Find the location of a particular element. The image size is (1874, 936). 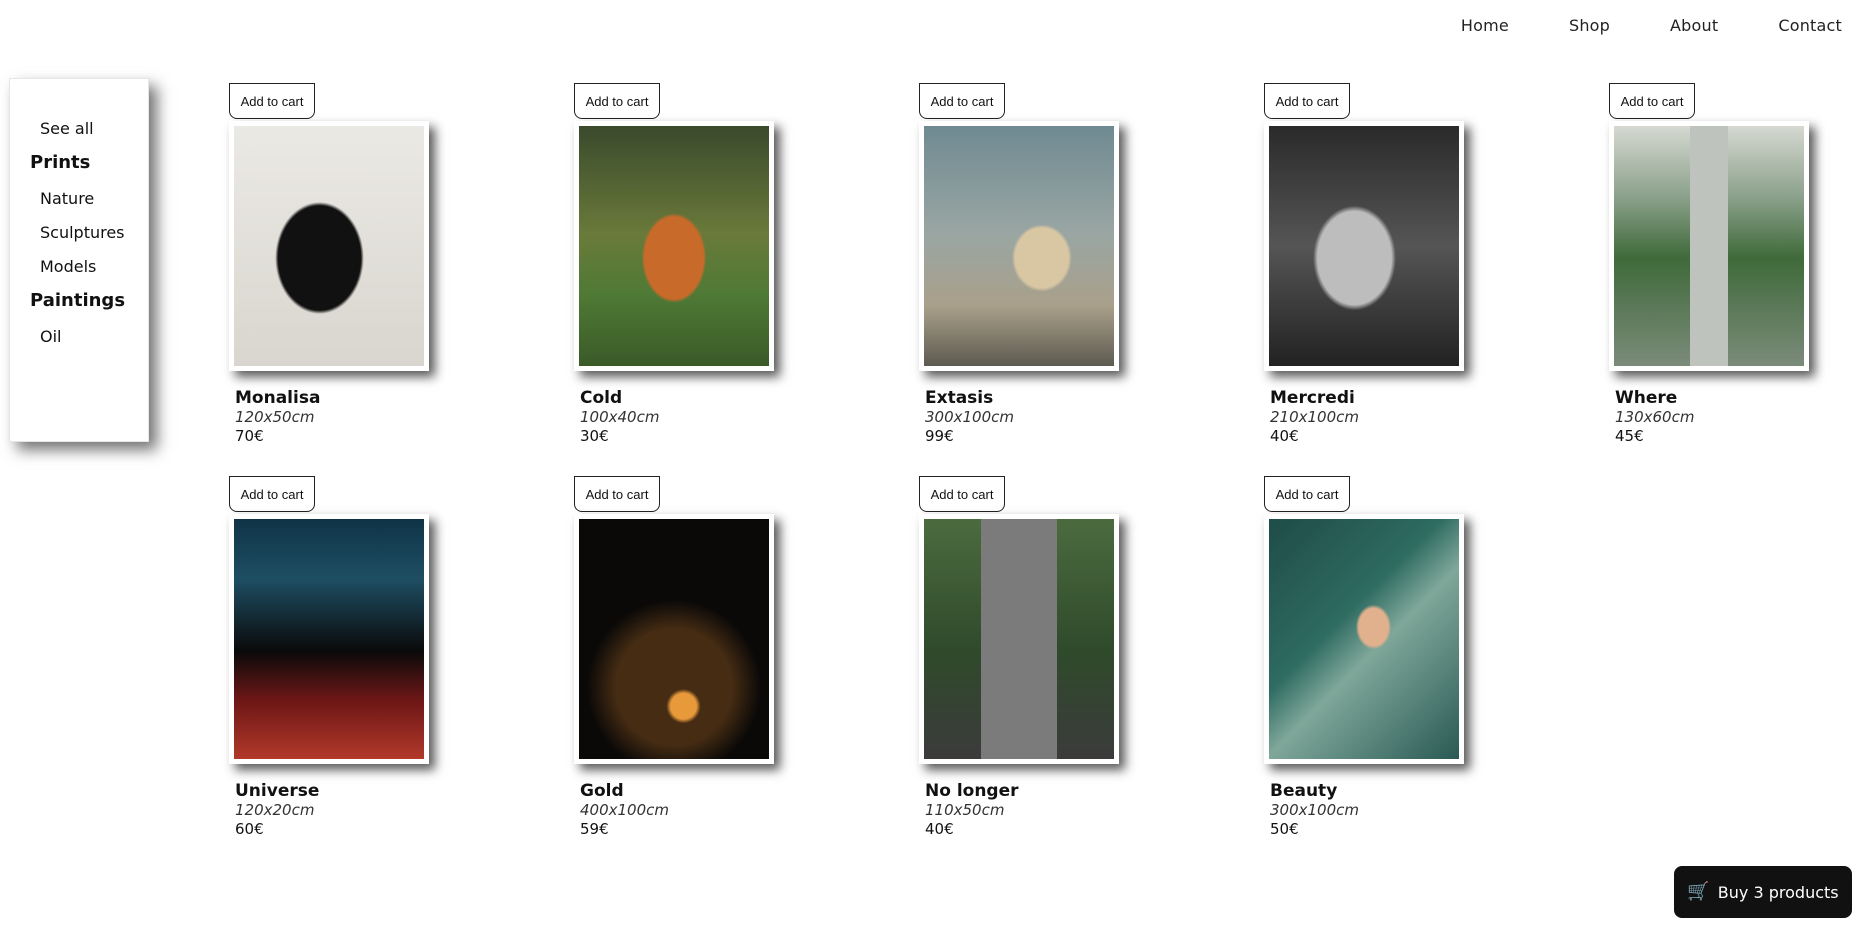

product-size: 100x40cm is located at coordinates (620, 417).